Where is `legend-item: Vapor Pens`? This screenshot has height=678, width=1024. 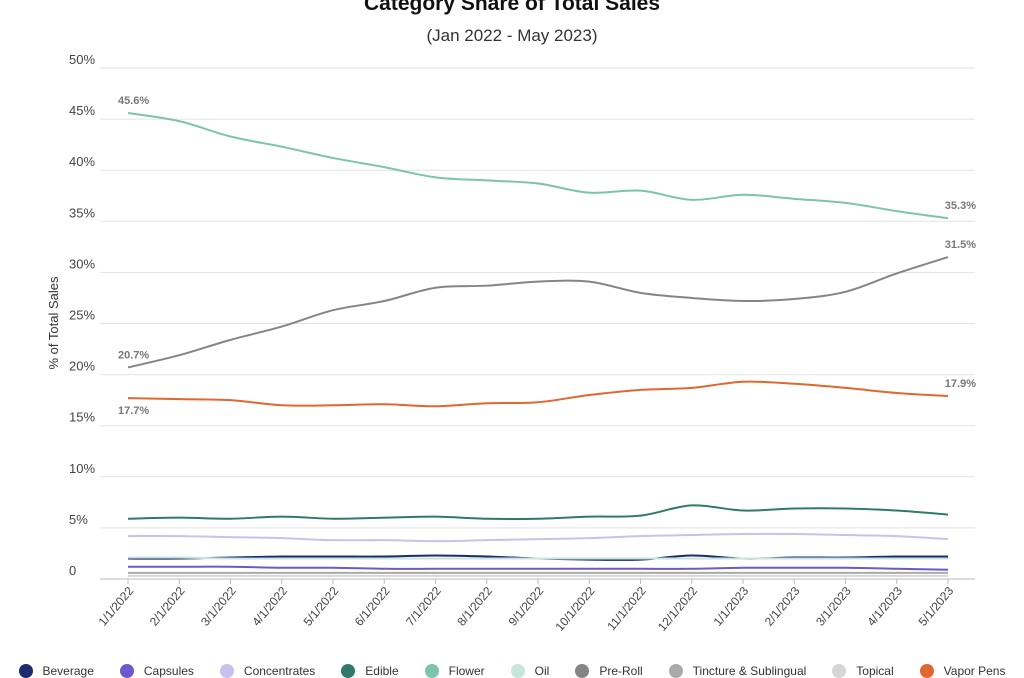 legend-item: Vapor Pens is located at coordinates (962, 671).